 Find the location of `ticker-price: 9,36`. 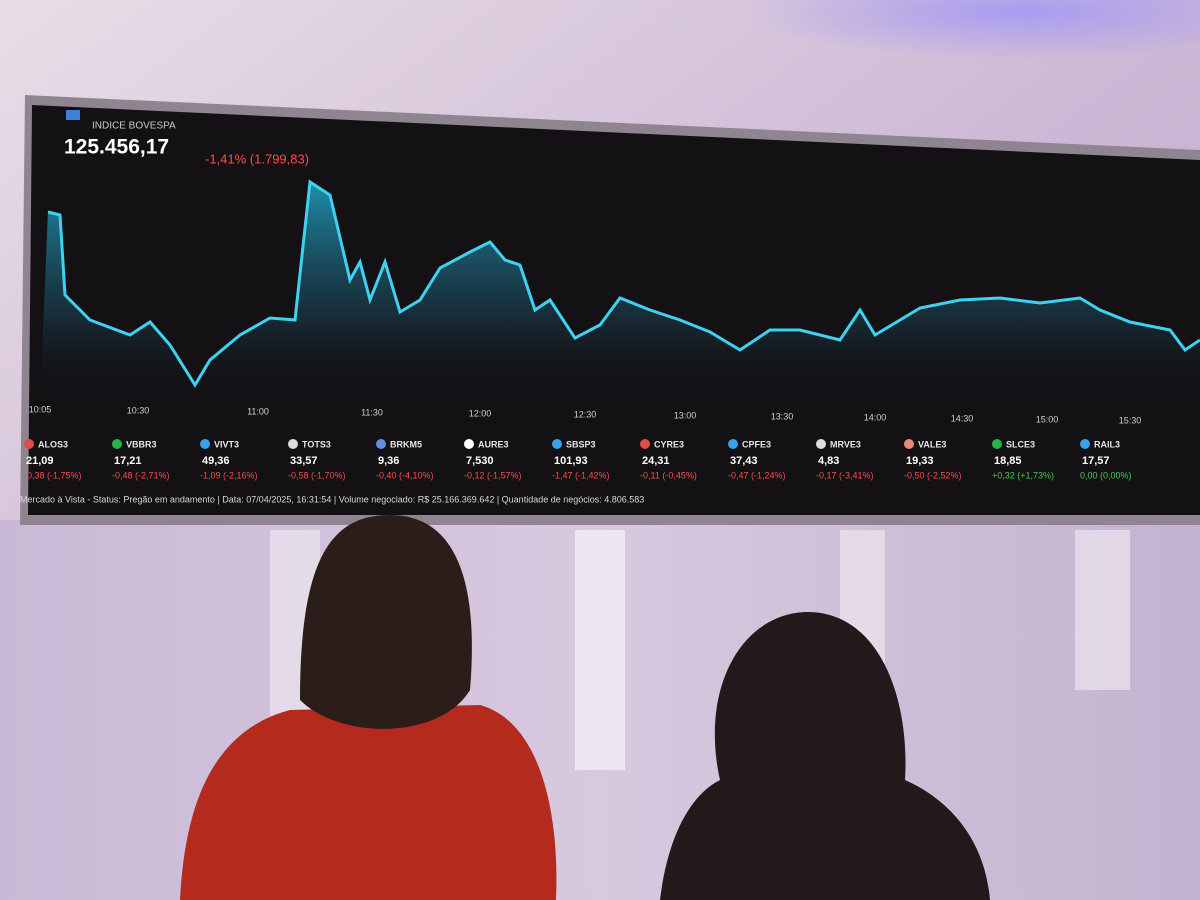

ticker-price: 9,36 is located at coordinates (388, 461).